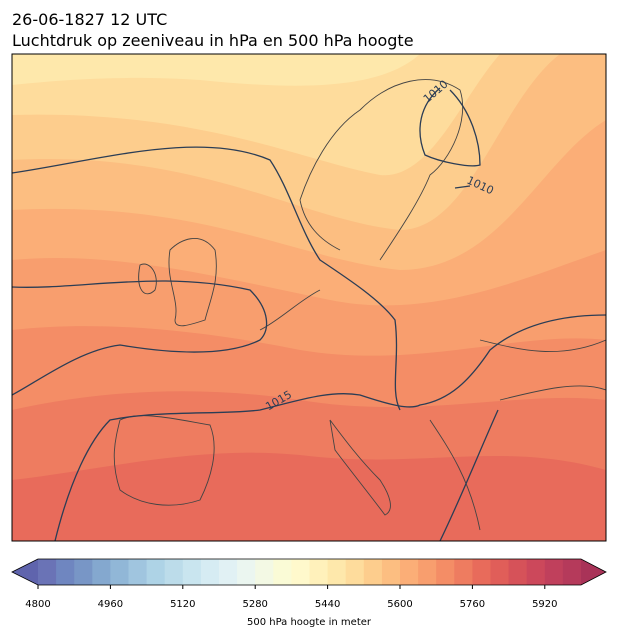  Describe the element at coordinates (309, 622) in the screenshot. I see `colorbar-label: 500 hPa hoogte in meter` at that location.